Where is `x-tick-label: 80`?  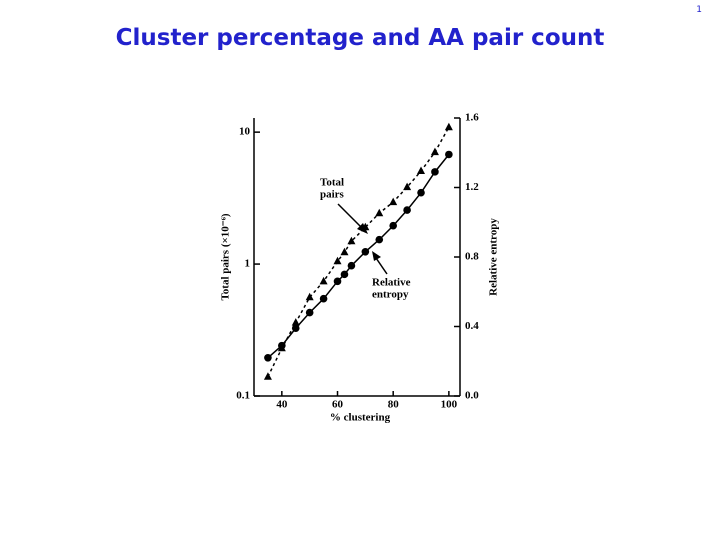
x-tick-label: 80 is located at coordinates (394, 405).